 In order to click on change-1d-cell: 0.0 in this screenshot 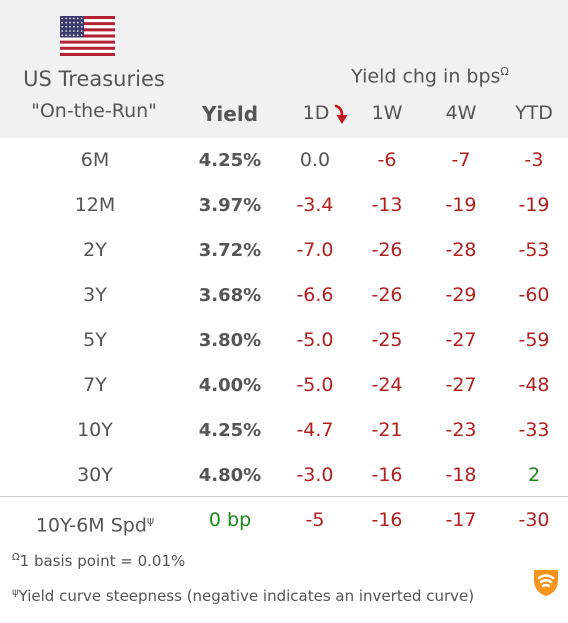, I will do `click(315, 160)`.